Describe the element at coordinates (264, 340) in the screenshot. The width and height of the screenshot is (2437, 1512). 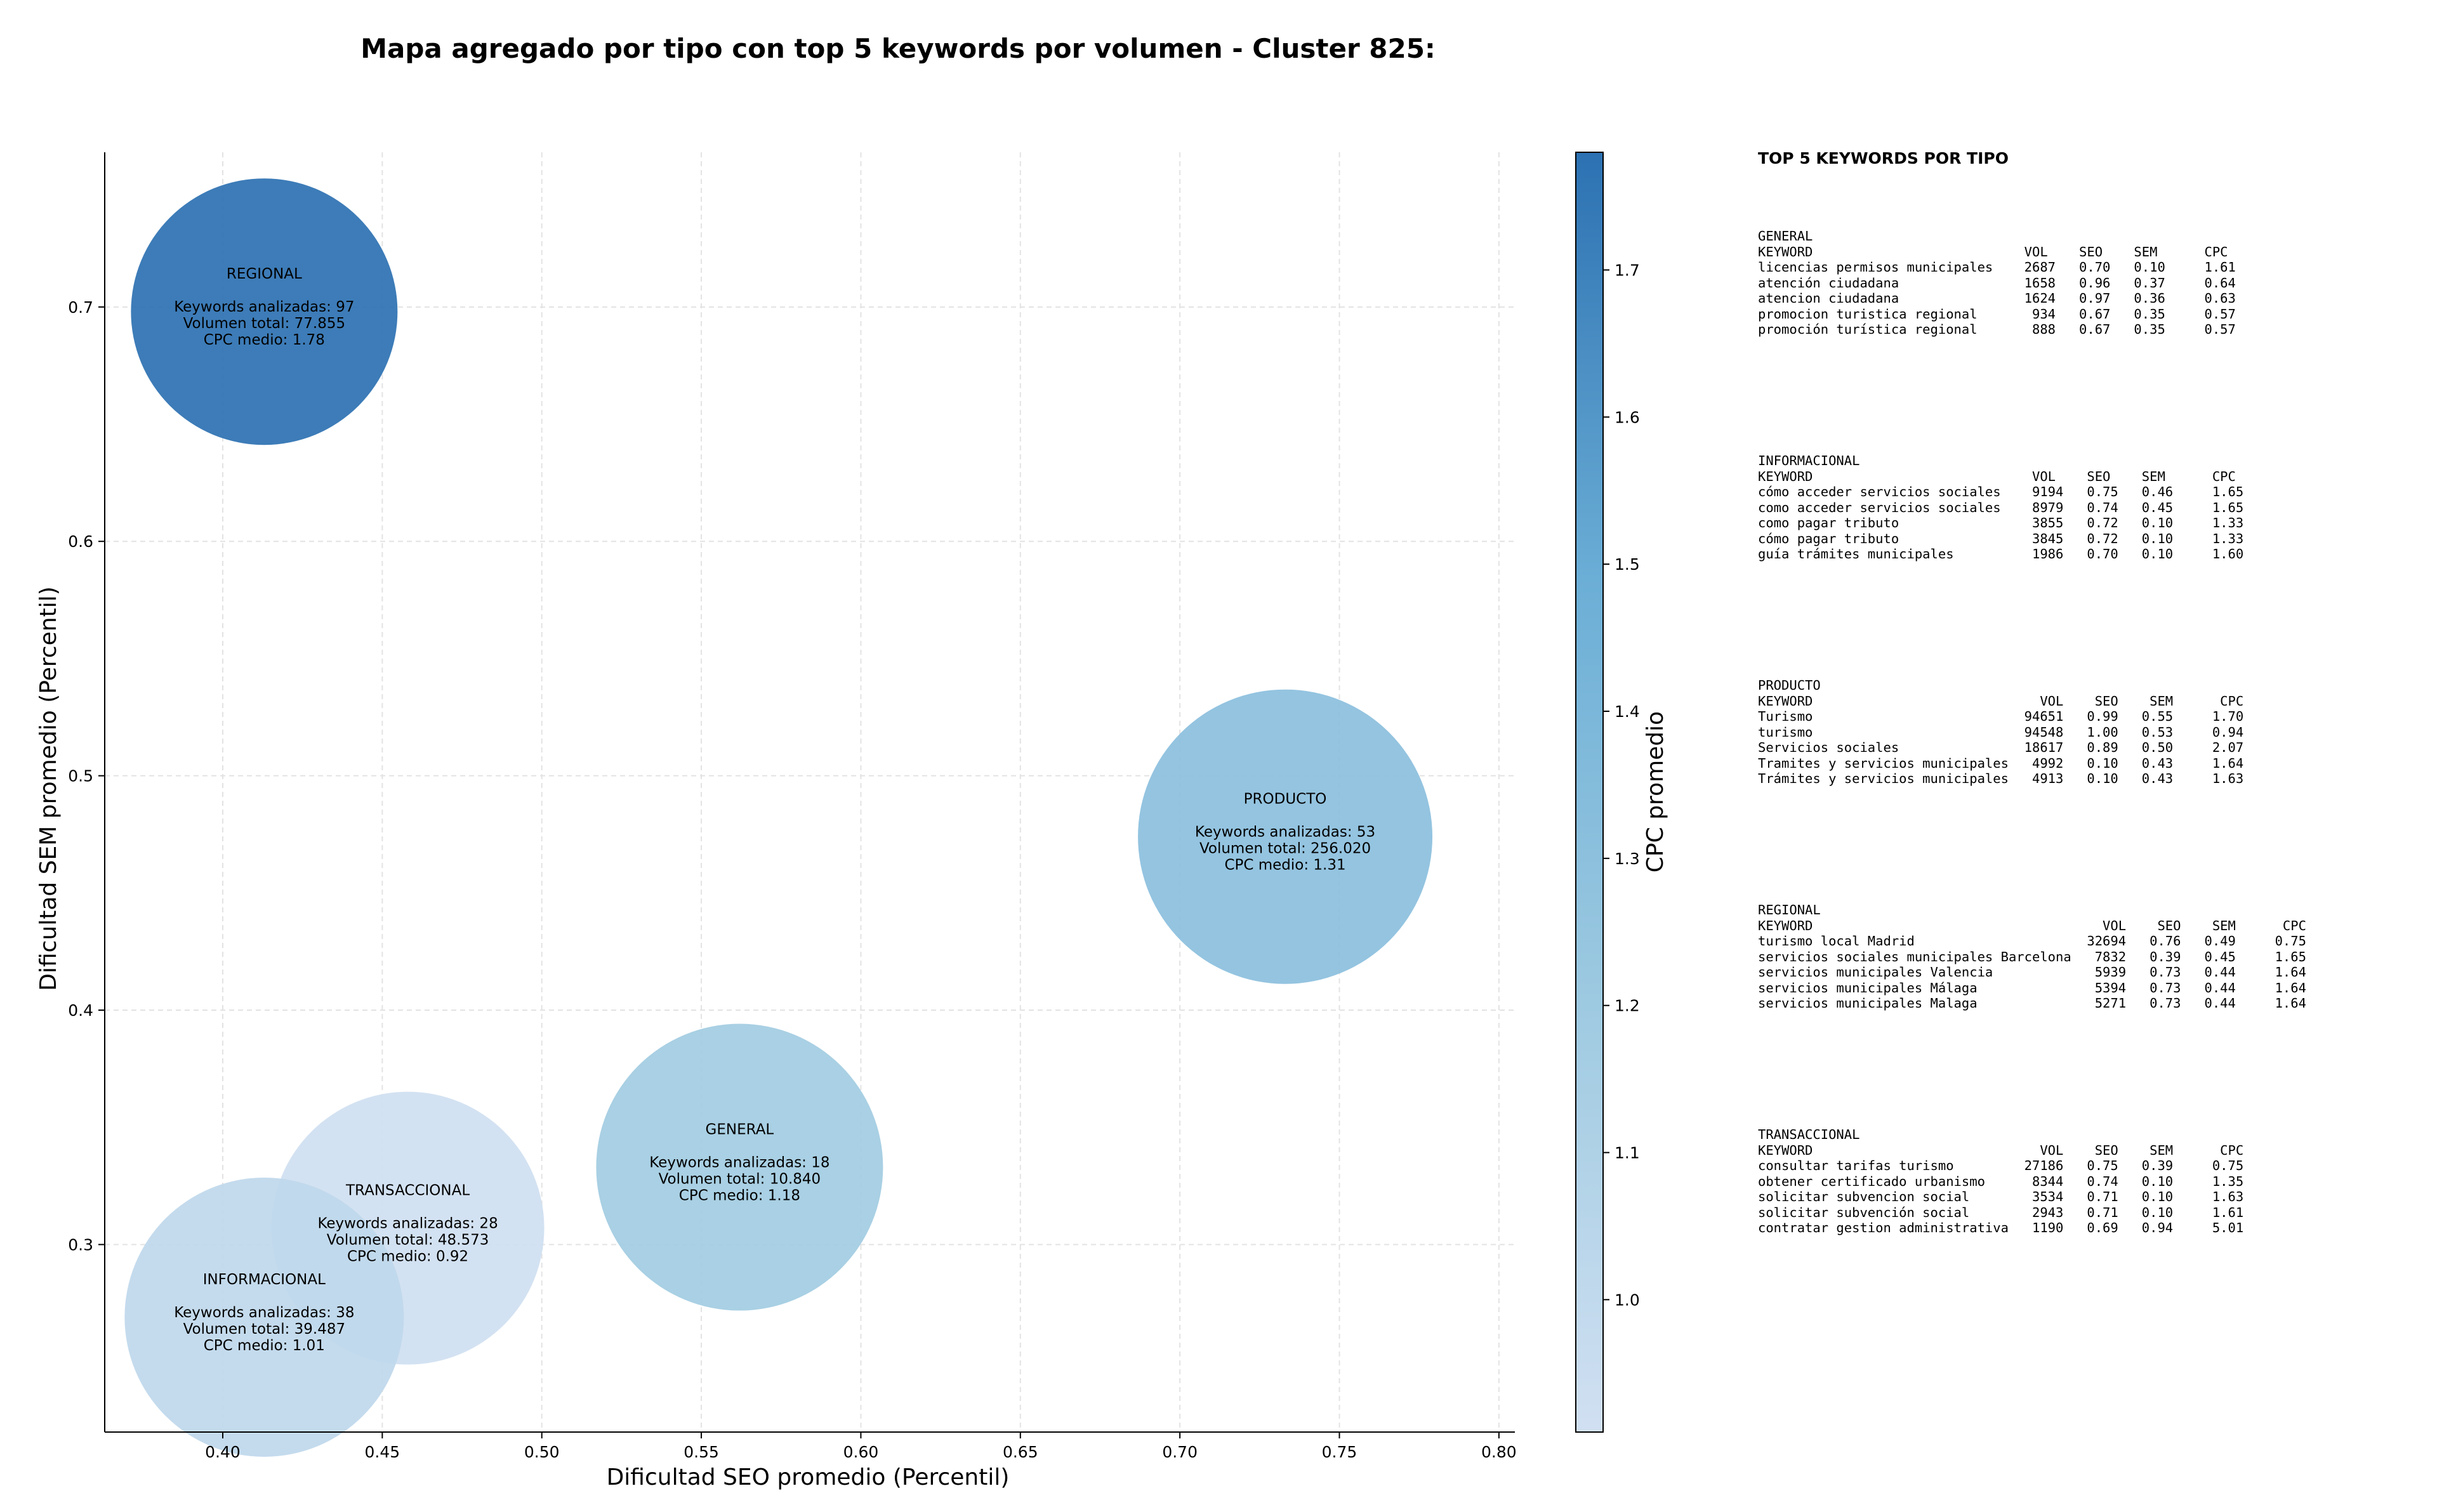
I see `bubble-cpc-regional: CPC medio: 1.78` at that location.